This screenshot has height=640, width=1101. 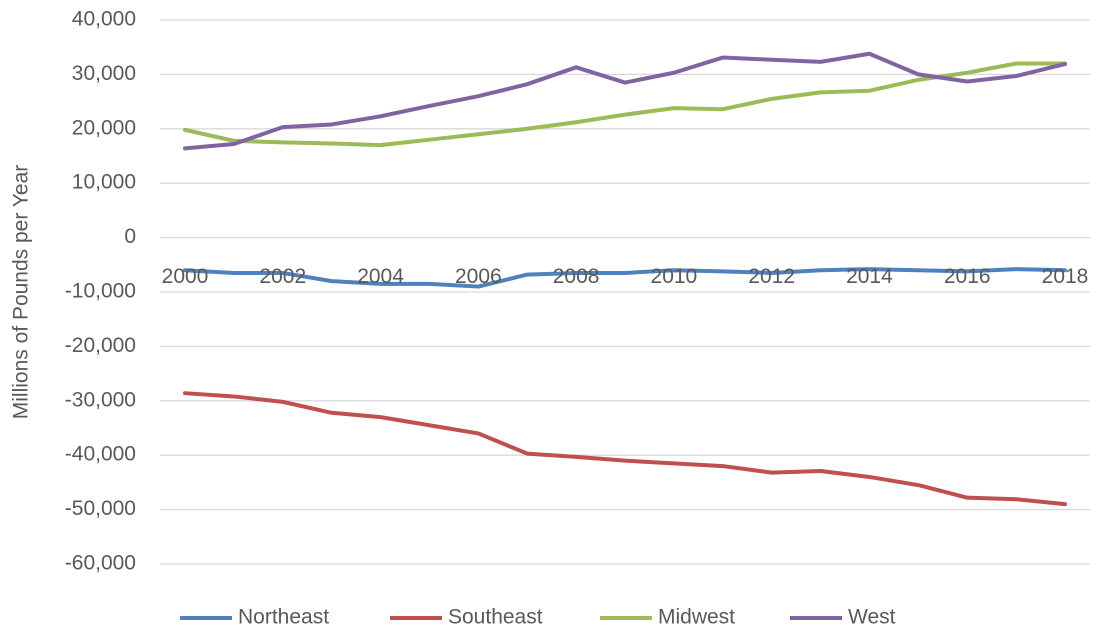 What do you see at coordinates (495, 617) in the screenshot?
I see `legend-label: Southeast` at bounding box center [495, 617].